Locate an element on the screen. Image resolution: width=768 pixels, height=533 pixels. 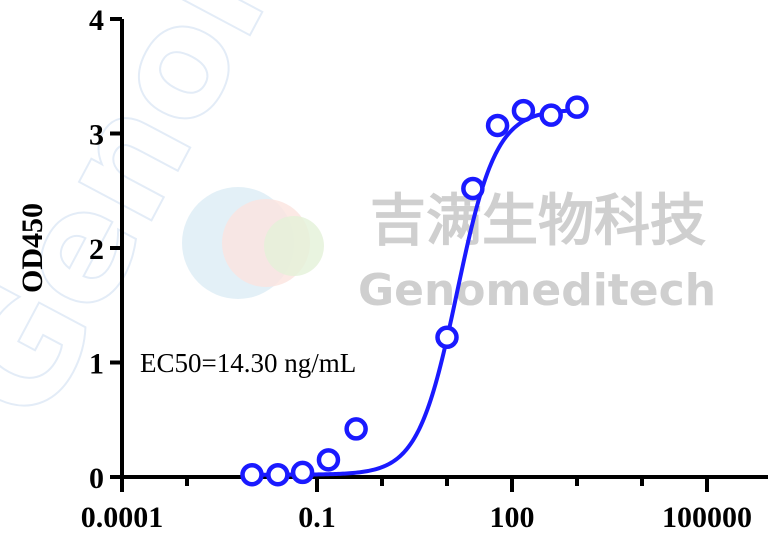
x-tick-label: 100000 is located at coordinates (707, 517).